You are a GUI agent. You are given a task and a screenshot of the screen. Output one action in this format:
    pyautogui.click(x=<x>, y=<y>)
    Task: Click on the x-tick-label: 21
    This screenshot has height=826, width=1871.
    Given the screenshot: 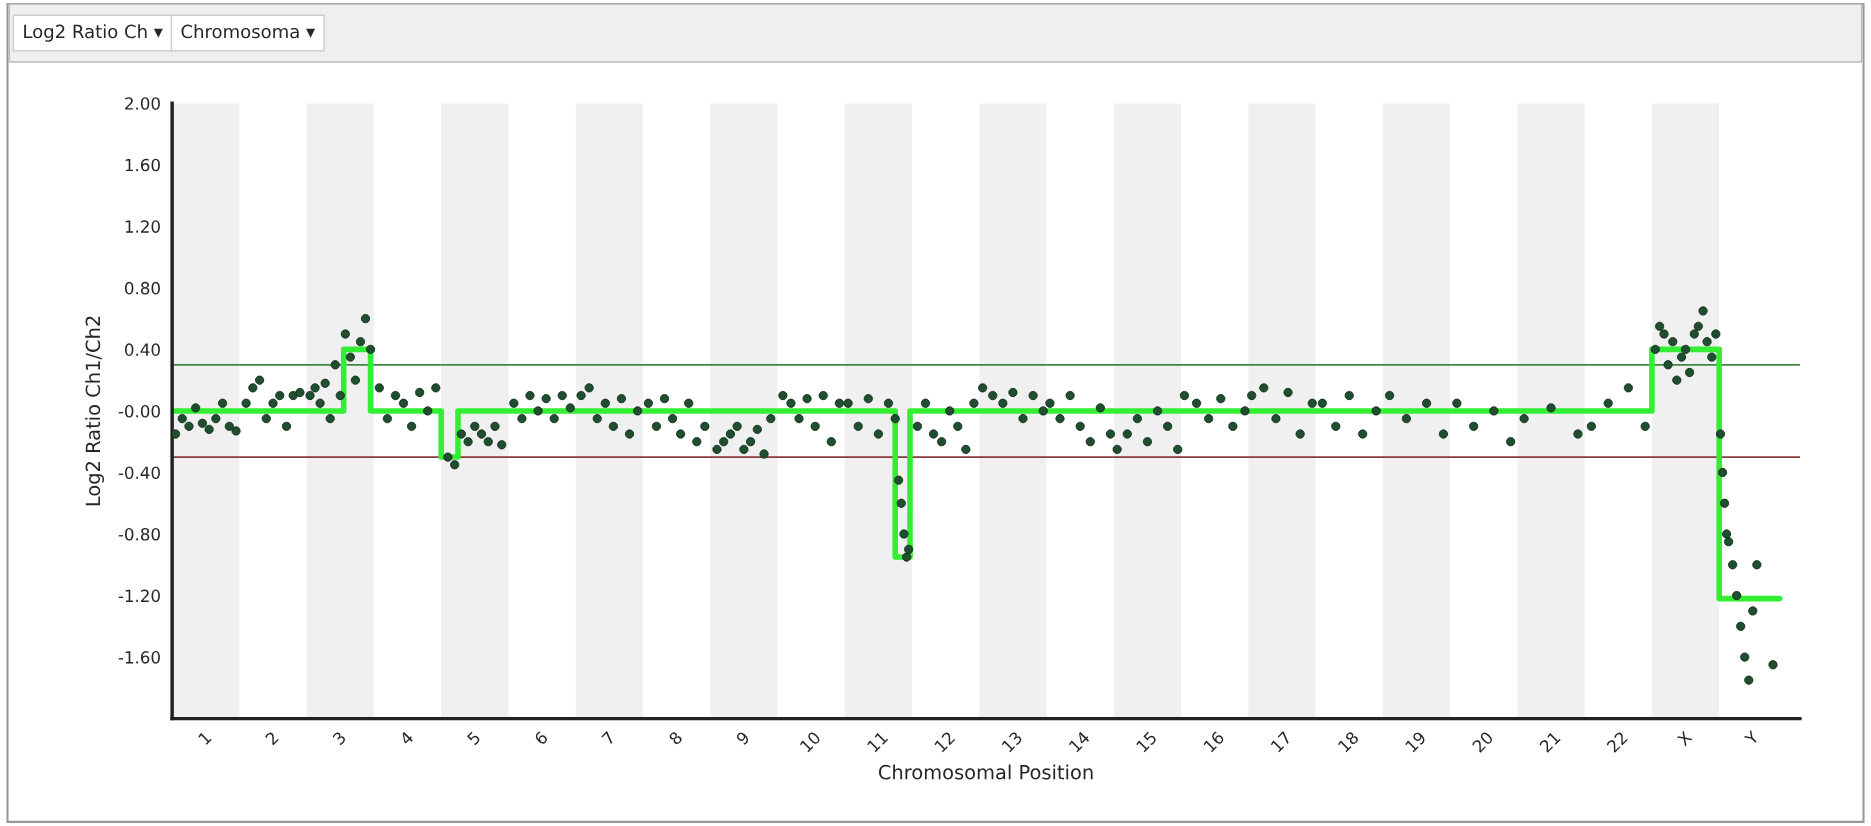 What is the action you would take?
    pyautogui.click(x=1549, y=742)
    